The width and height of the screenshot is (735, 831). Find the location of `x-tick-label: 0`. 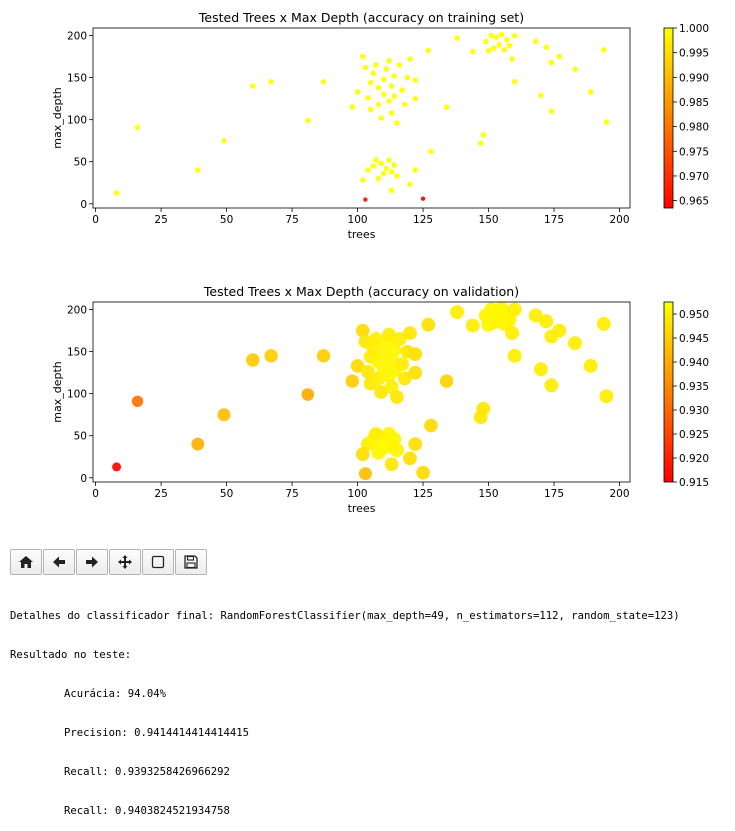

x-tick-label: 0 is located at coordinates (95, 220).